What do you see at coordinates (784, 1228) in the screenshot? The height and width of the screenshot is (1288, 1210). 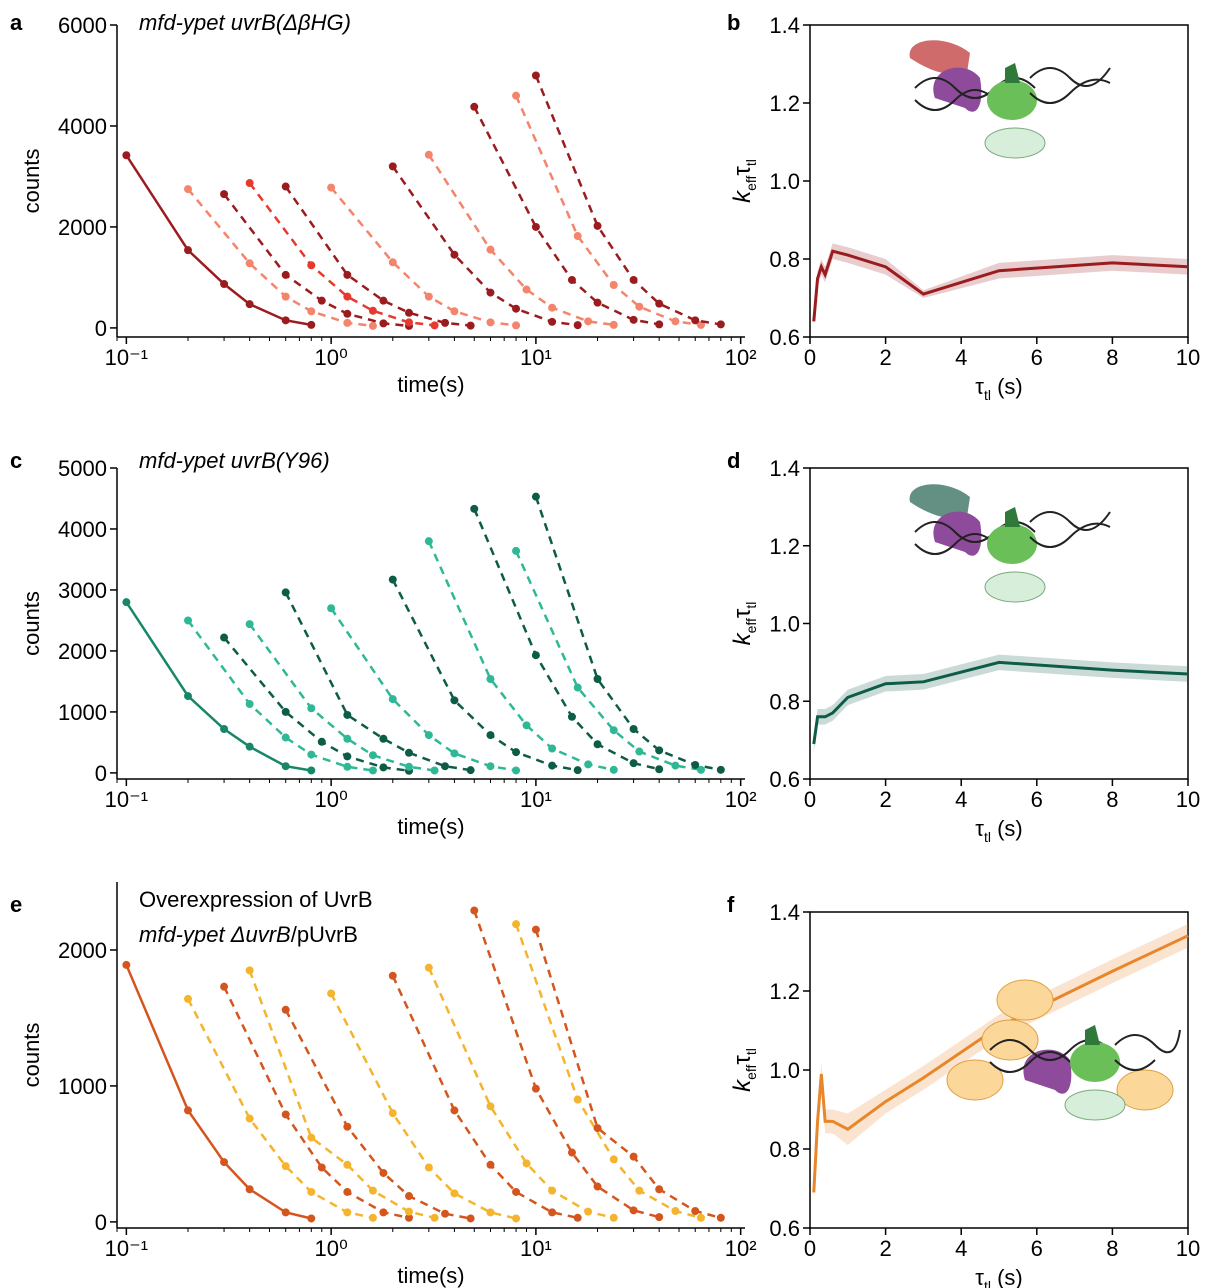 I see `y-tick-label: 0.6` at bounding box center [784, 1228].